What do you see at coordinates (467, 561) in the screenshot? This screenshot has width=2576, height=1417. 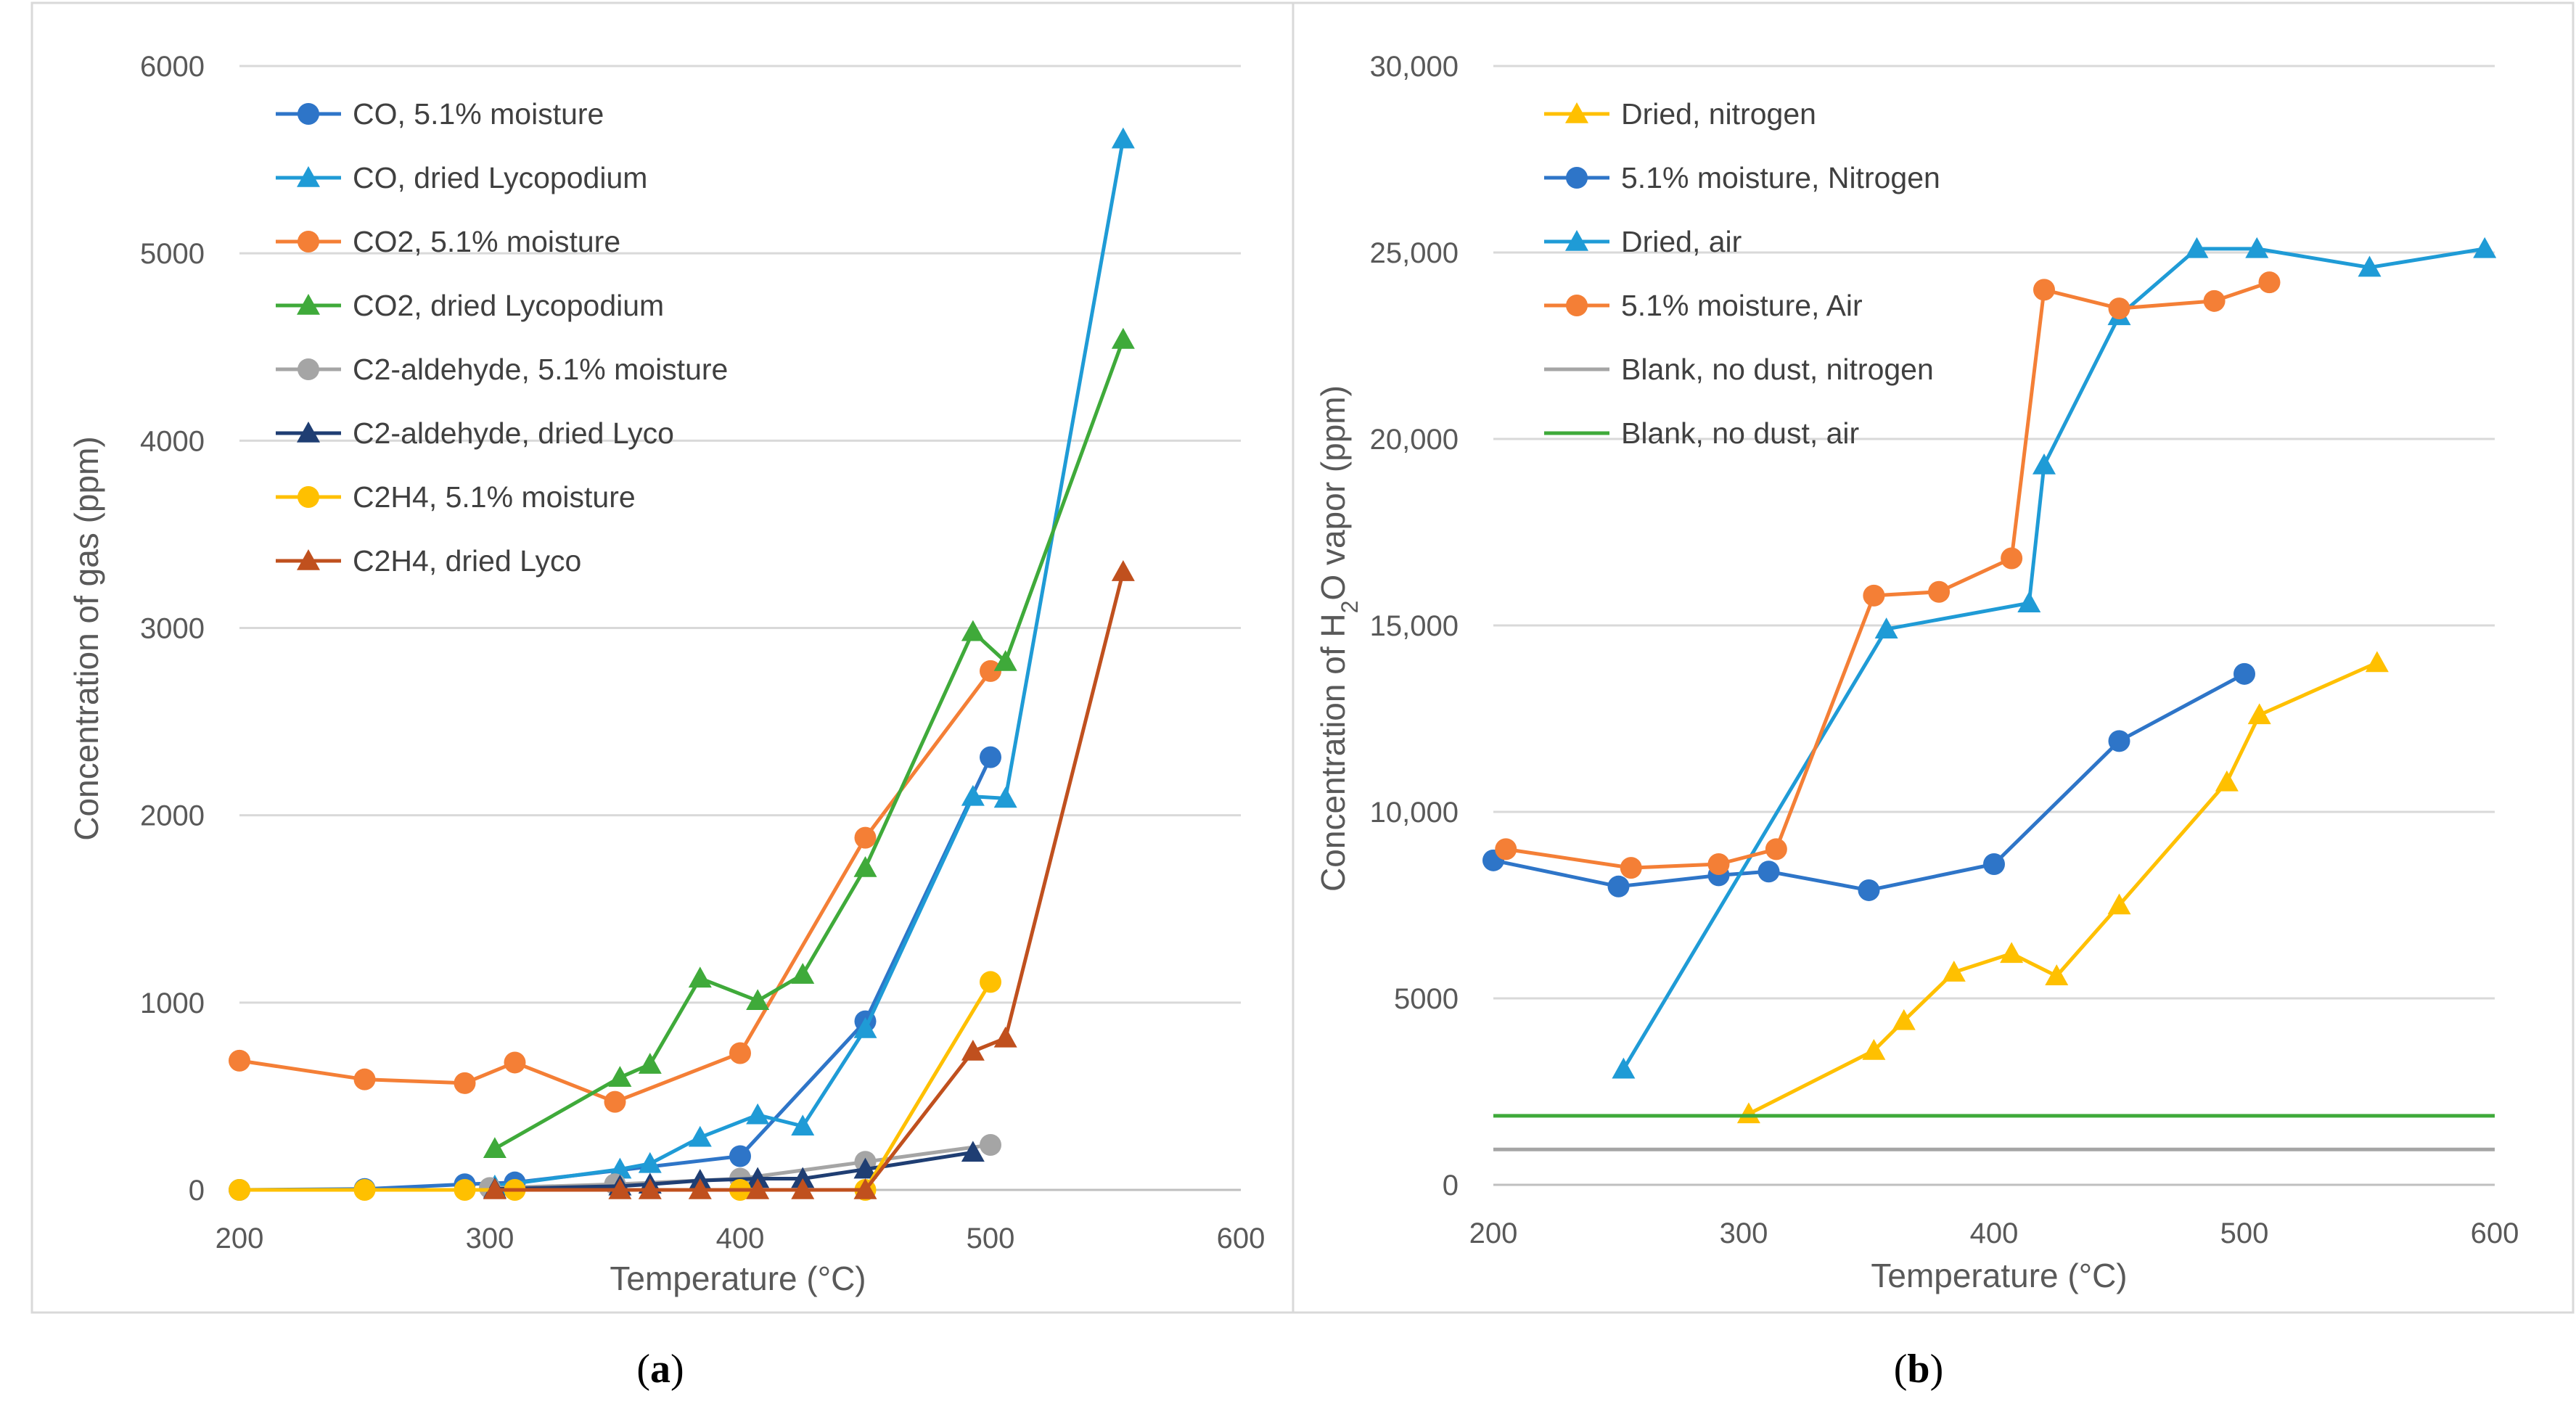 I see `legend-label: C2H4, dried Lyco` at bounding box center [467, 561].